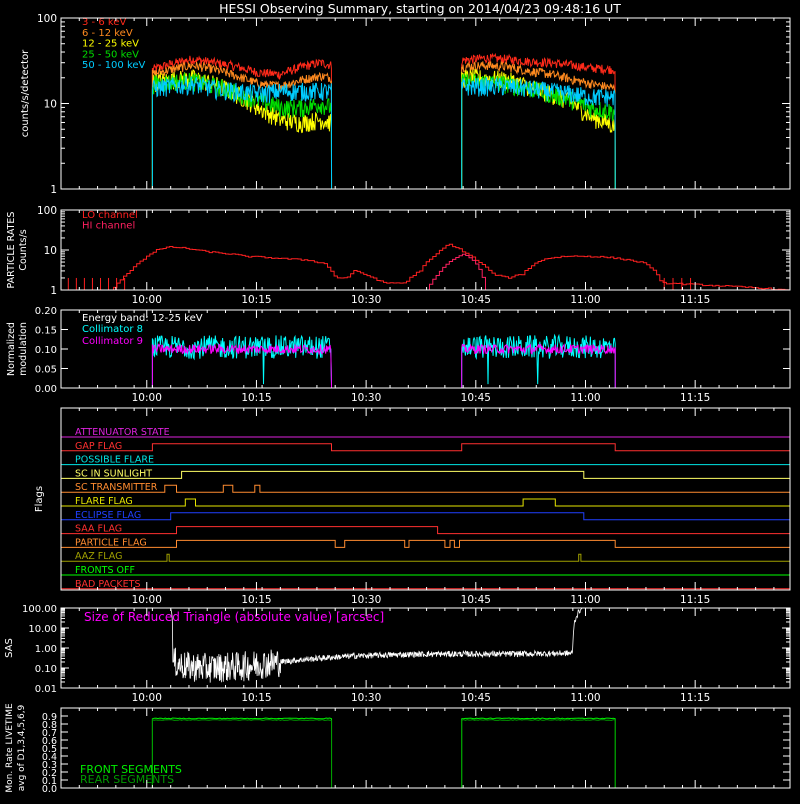 This screenshot has height=804, width=800. What do you see at coordinates (114, 460) in the screenshot?
I see `flag-label: POSSIBLE FLARE` at bounding box center [114, 460].